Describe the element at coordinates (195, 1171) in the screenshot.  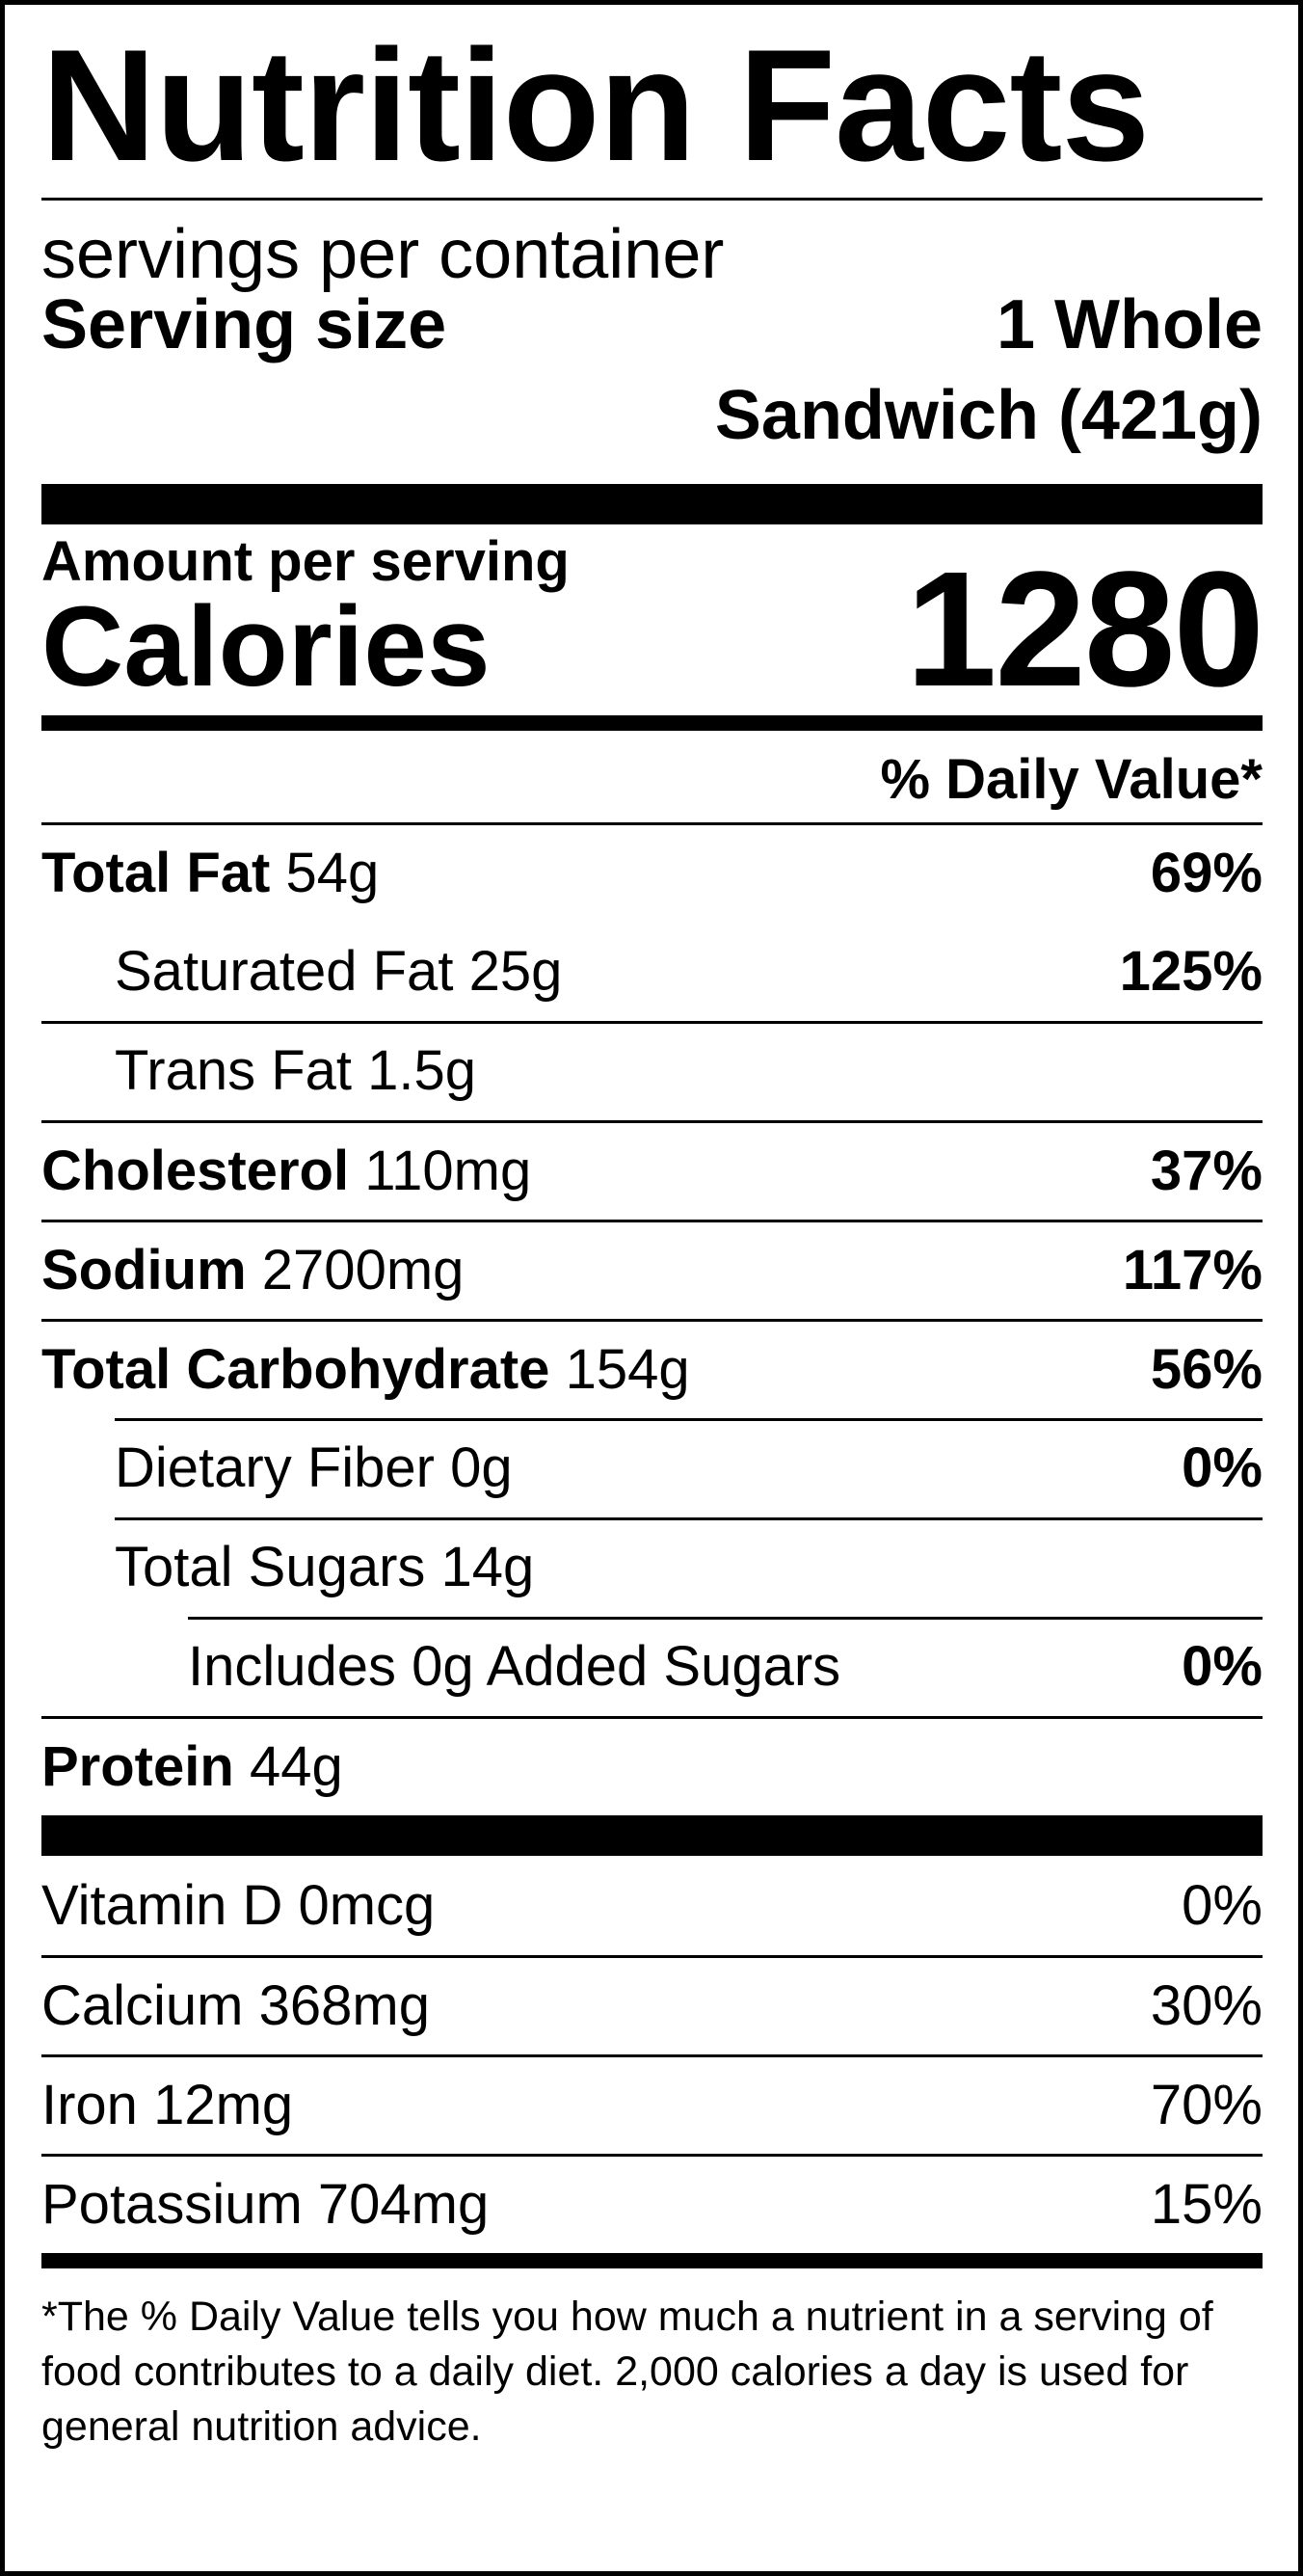
I see `nutrient-name: Cholesterol` at that location.